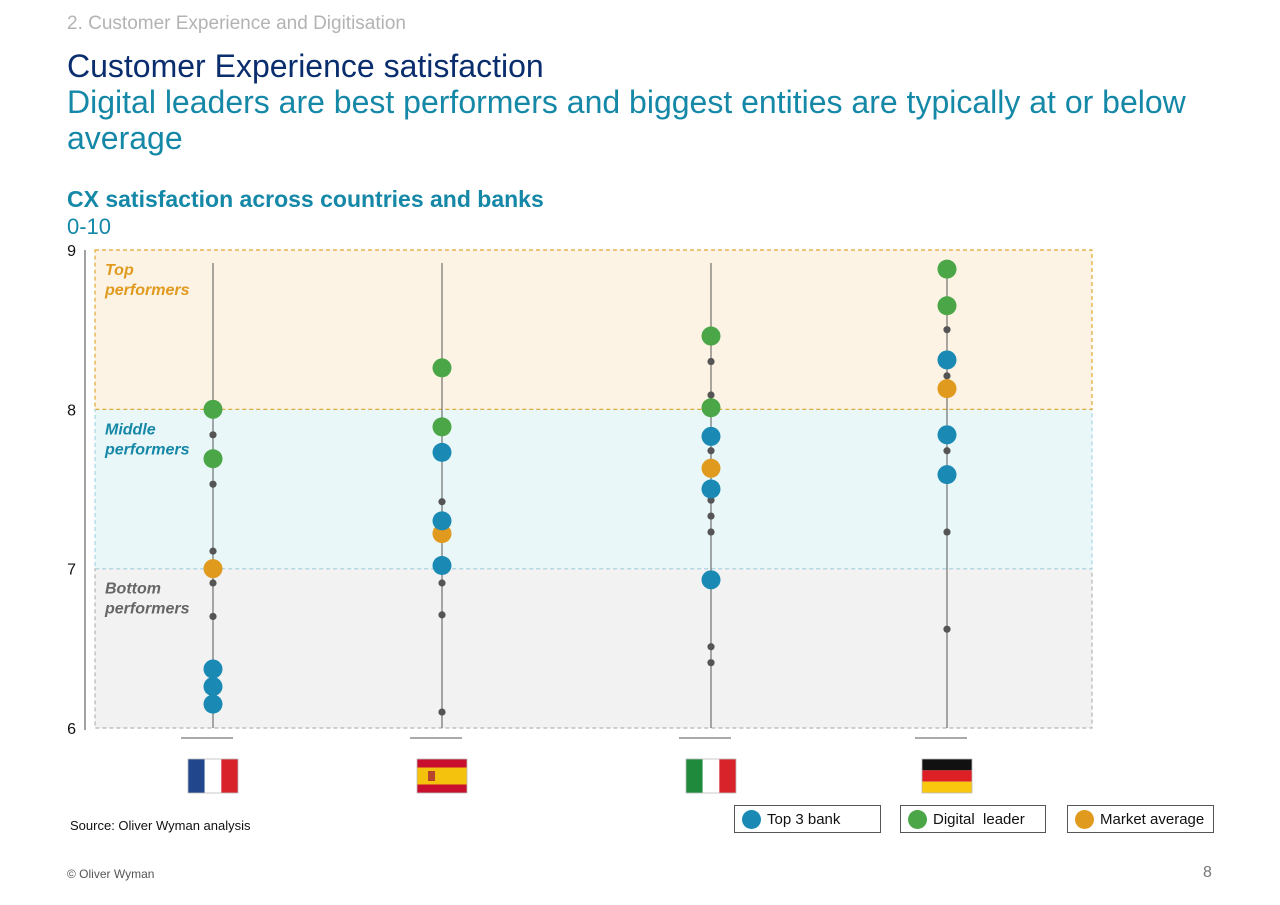 This screenshot has height=905, width=1280. What do you see at coordinates (917, 819) in the screenshot?
I see `legend-digital-swatch` at bounding box center [917, 819].